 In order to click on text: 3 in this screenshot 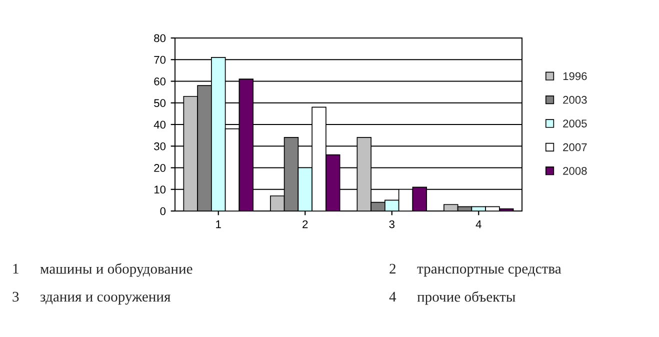, I will do `click(15, 297)`.